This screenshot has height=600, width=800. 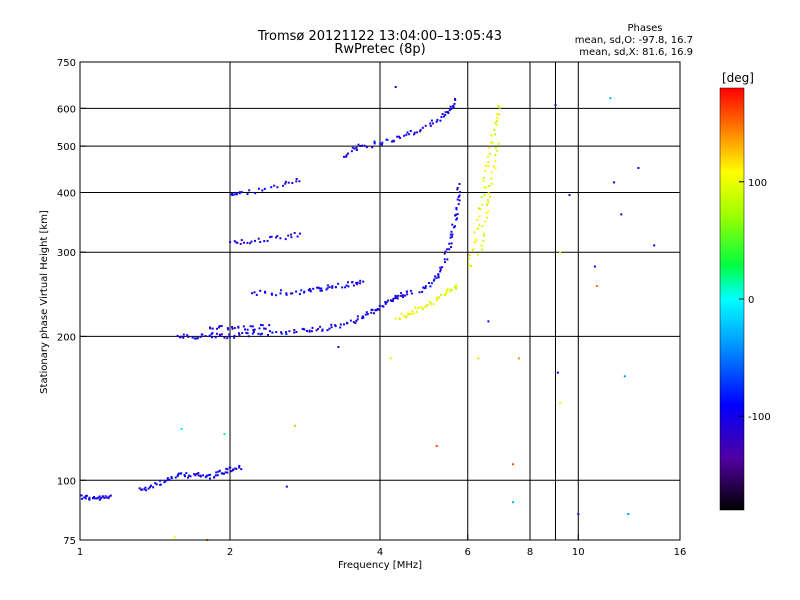 I want to click on y-tick-label: 600, so click(x=66, y=109).